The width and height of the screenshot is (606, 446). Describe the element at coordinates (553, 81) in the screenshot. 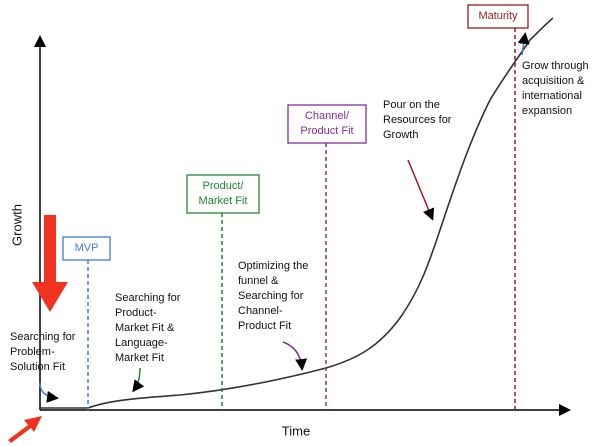

I see `annotation: acquisition &` at that location.